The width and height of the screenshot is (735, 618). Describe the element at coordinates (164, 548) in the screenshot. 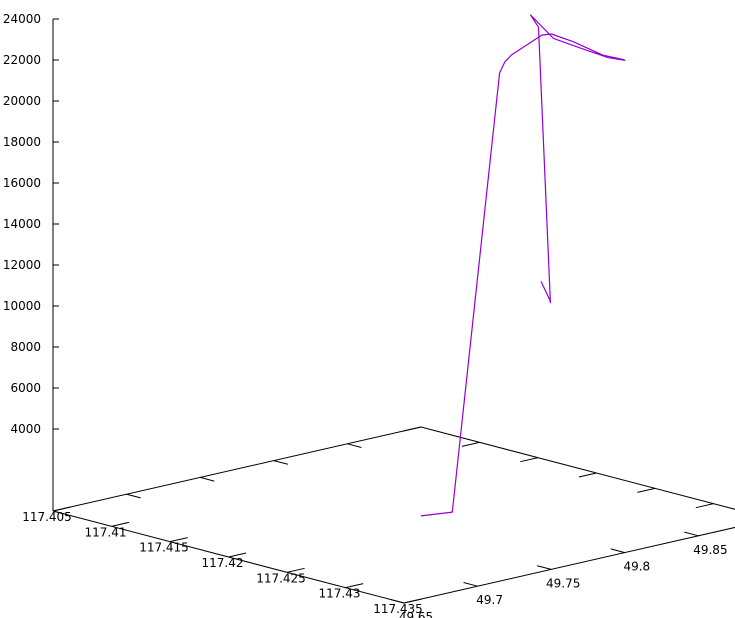

I see `x-tick-label: 117.415` at that location.